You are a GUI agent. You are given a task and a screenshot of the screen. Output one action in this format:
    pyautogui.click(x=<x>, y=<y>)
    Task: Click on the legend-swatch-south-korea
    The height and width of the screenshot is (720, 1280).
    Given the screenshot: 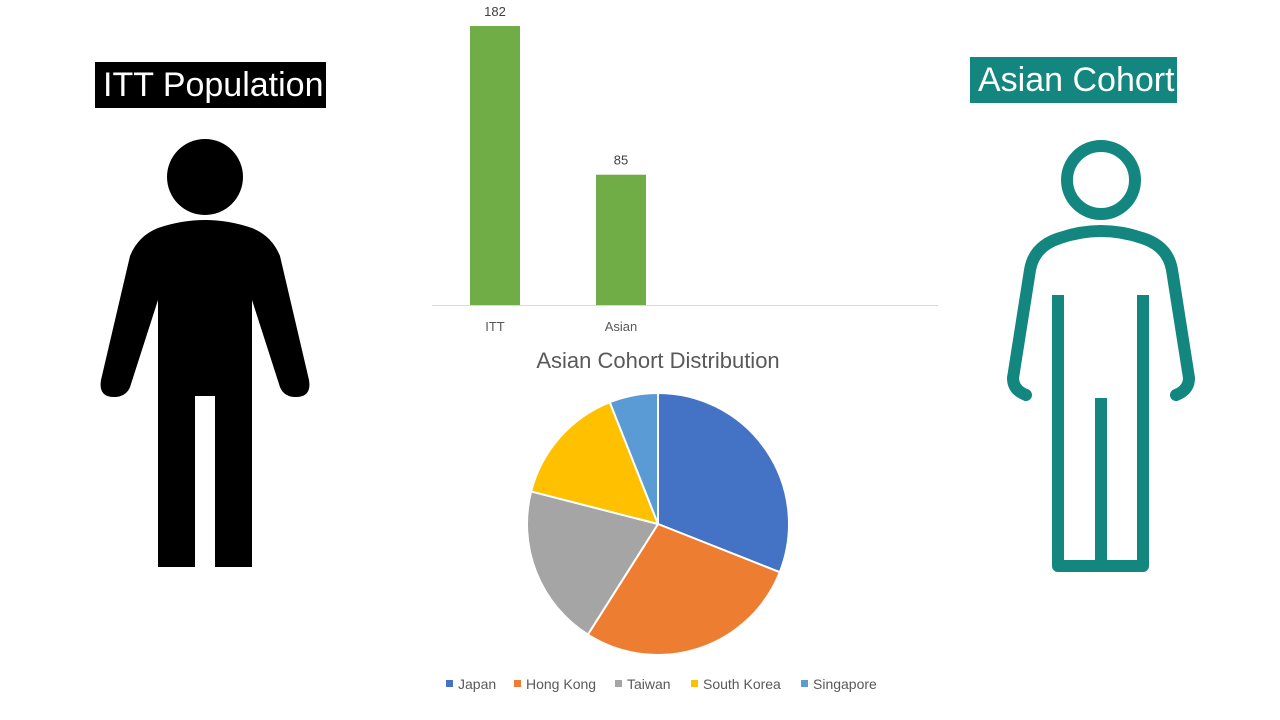 What is the action you would take?
    pyautogui.click(x=694, y=683)
    